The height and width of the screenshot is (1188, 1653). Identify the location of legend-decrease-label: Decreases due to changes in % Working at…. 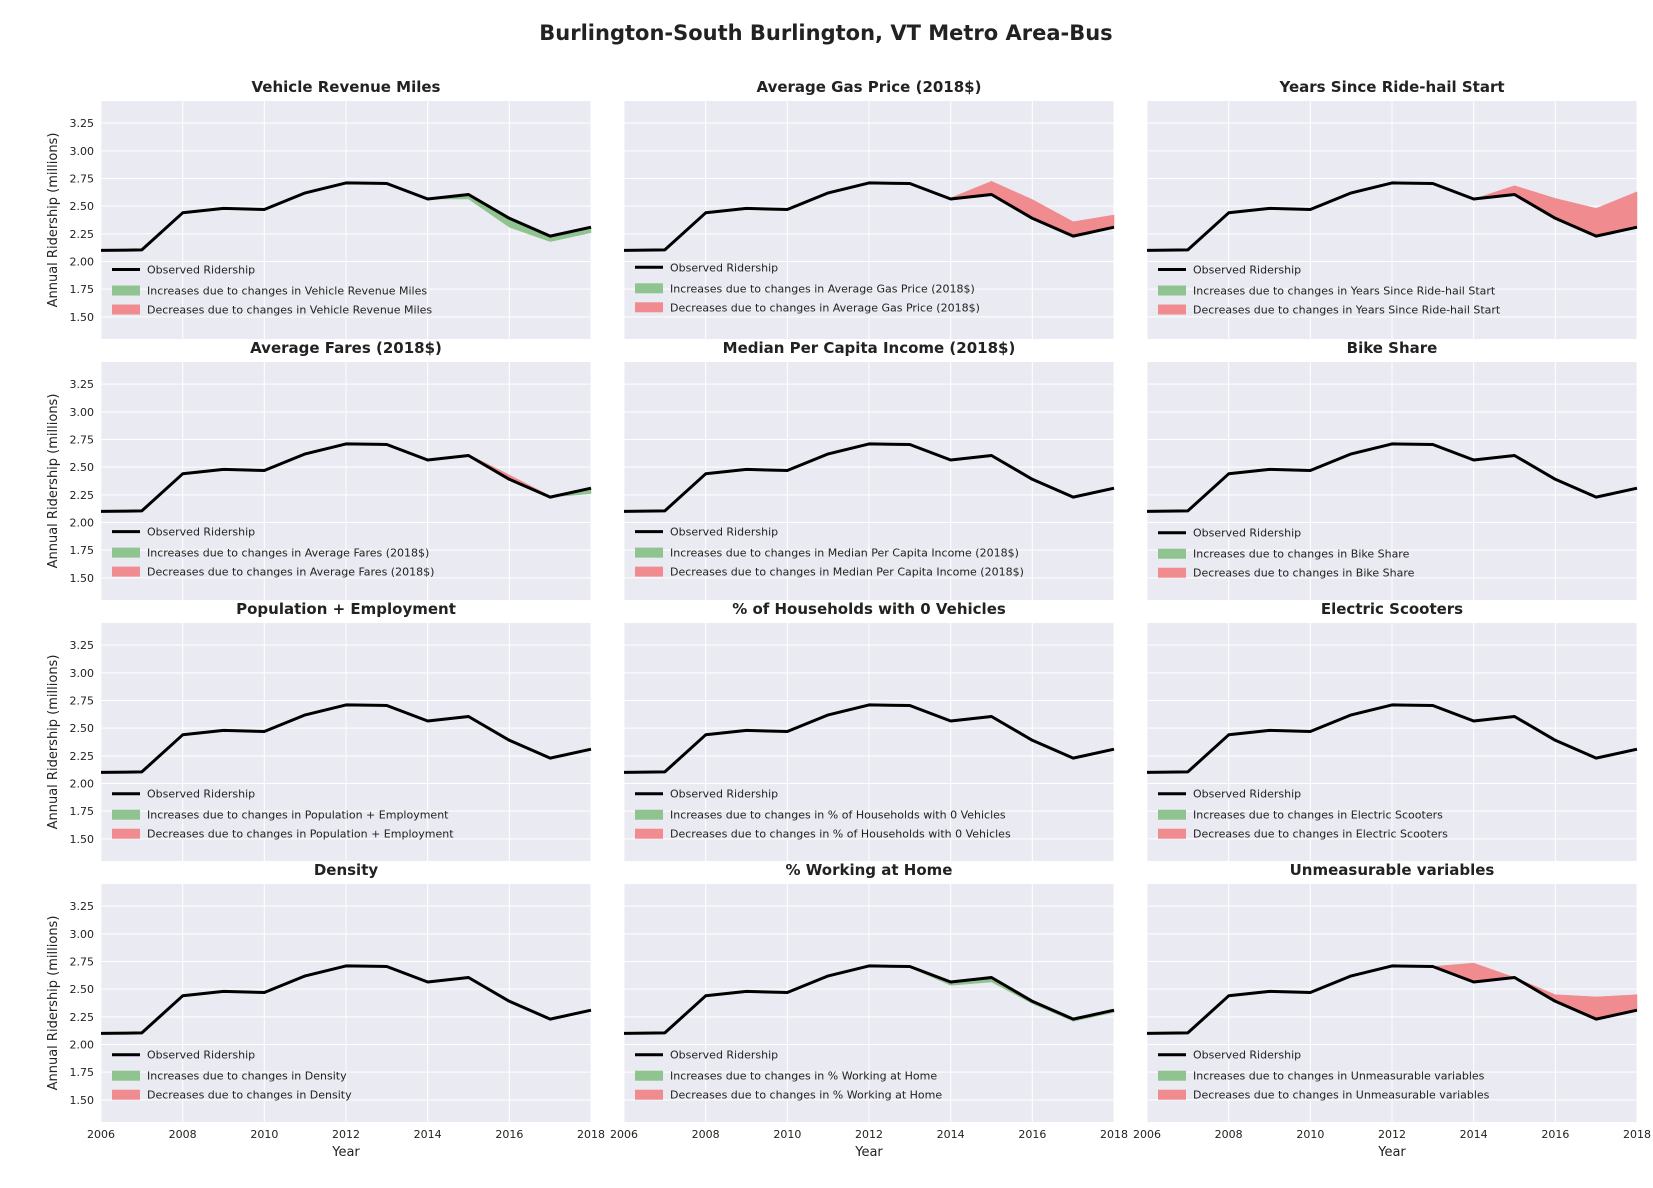
(806, 1095).